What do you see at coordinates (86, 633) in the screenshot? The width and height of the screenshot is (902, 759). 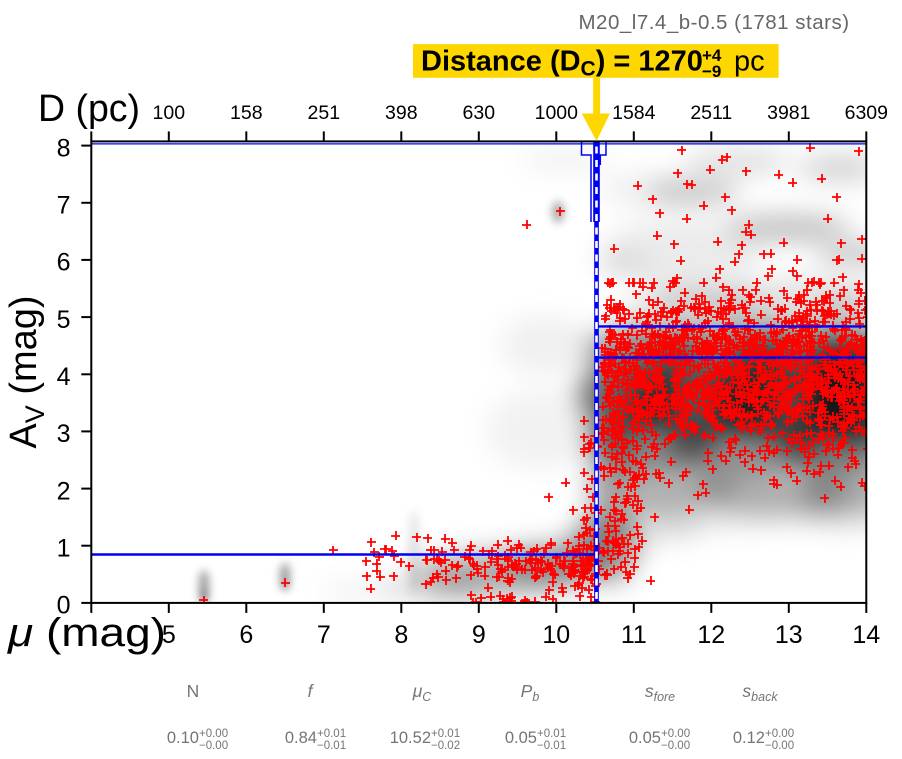 I see `svg-text: μ (mag)` at bounding box center [86, 633].